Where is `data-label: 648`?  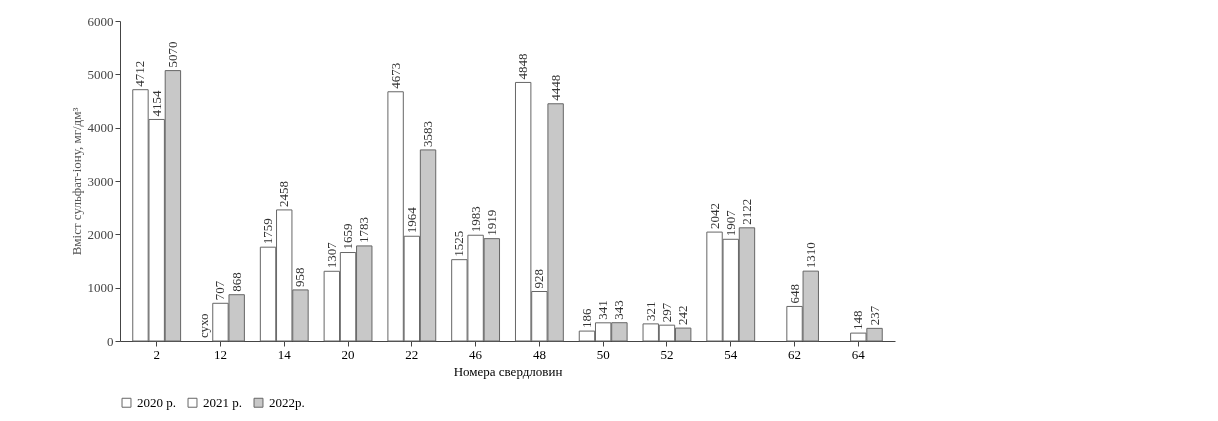 data-label: 648 is located at coordinates (794, 293).